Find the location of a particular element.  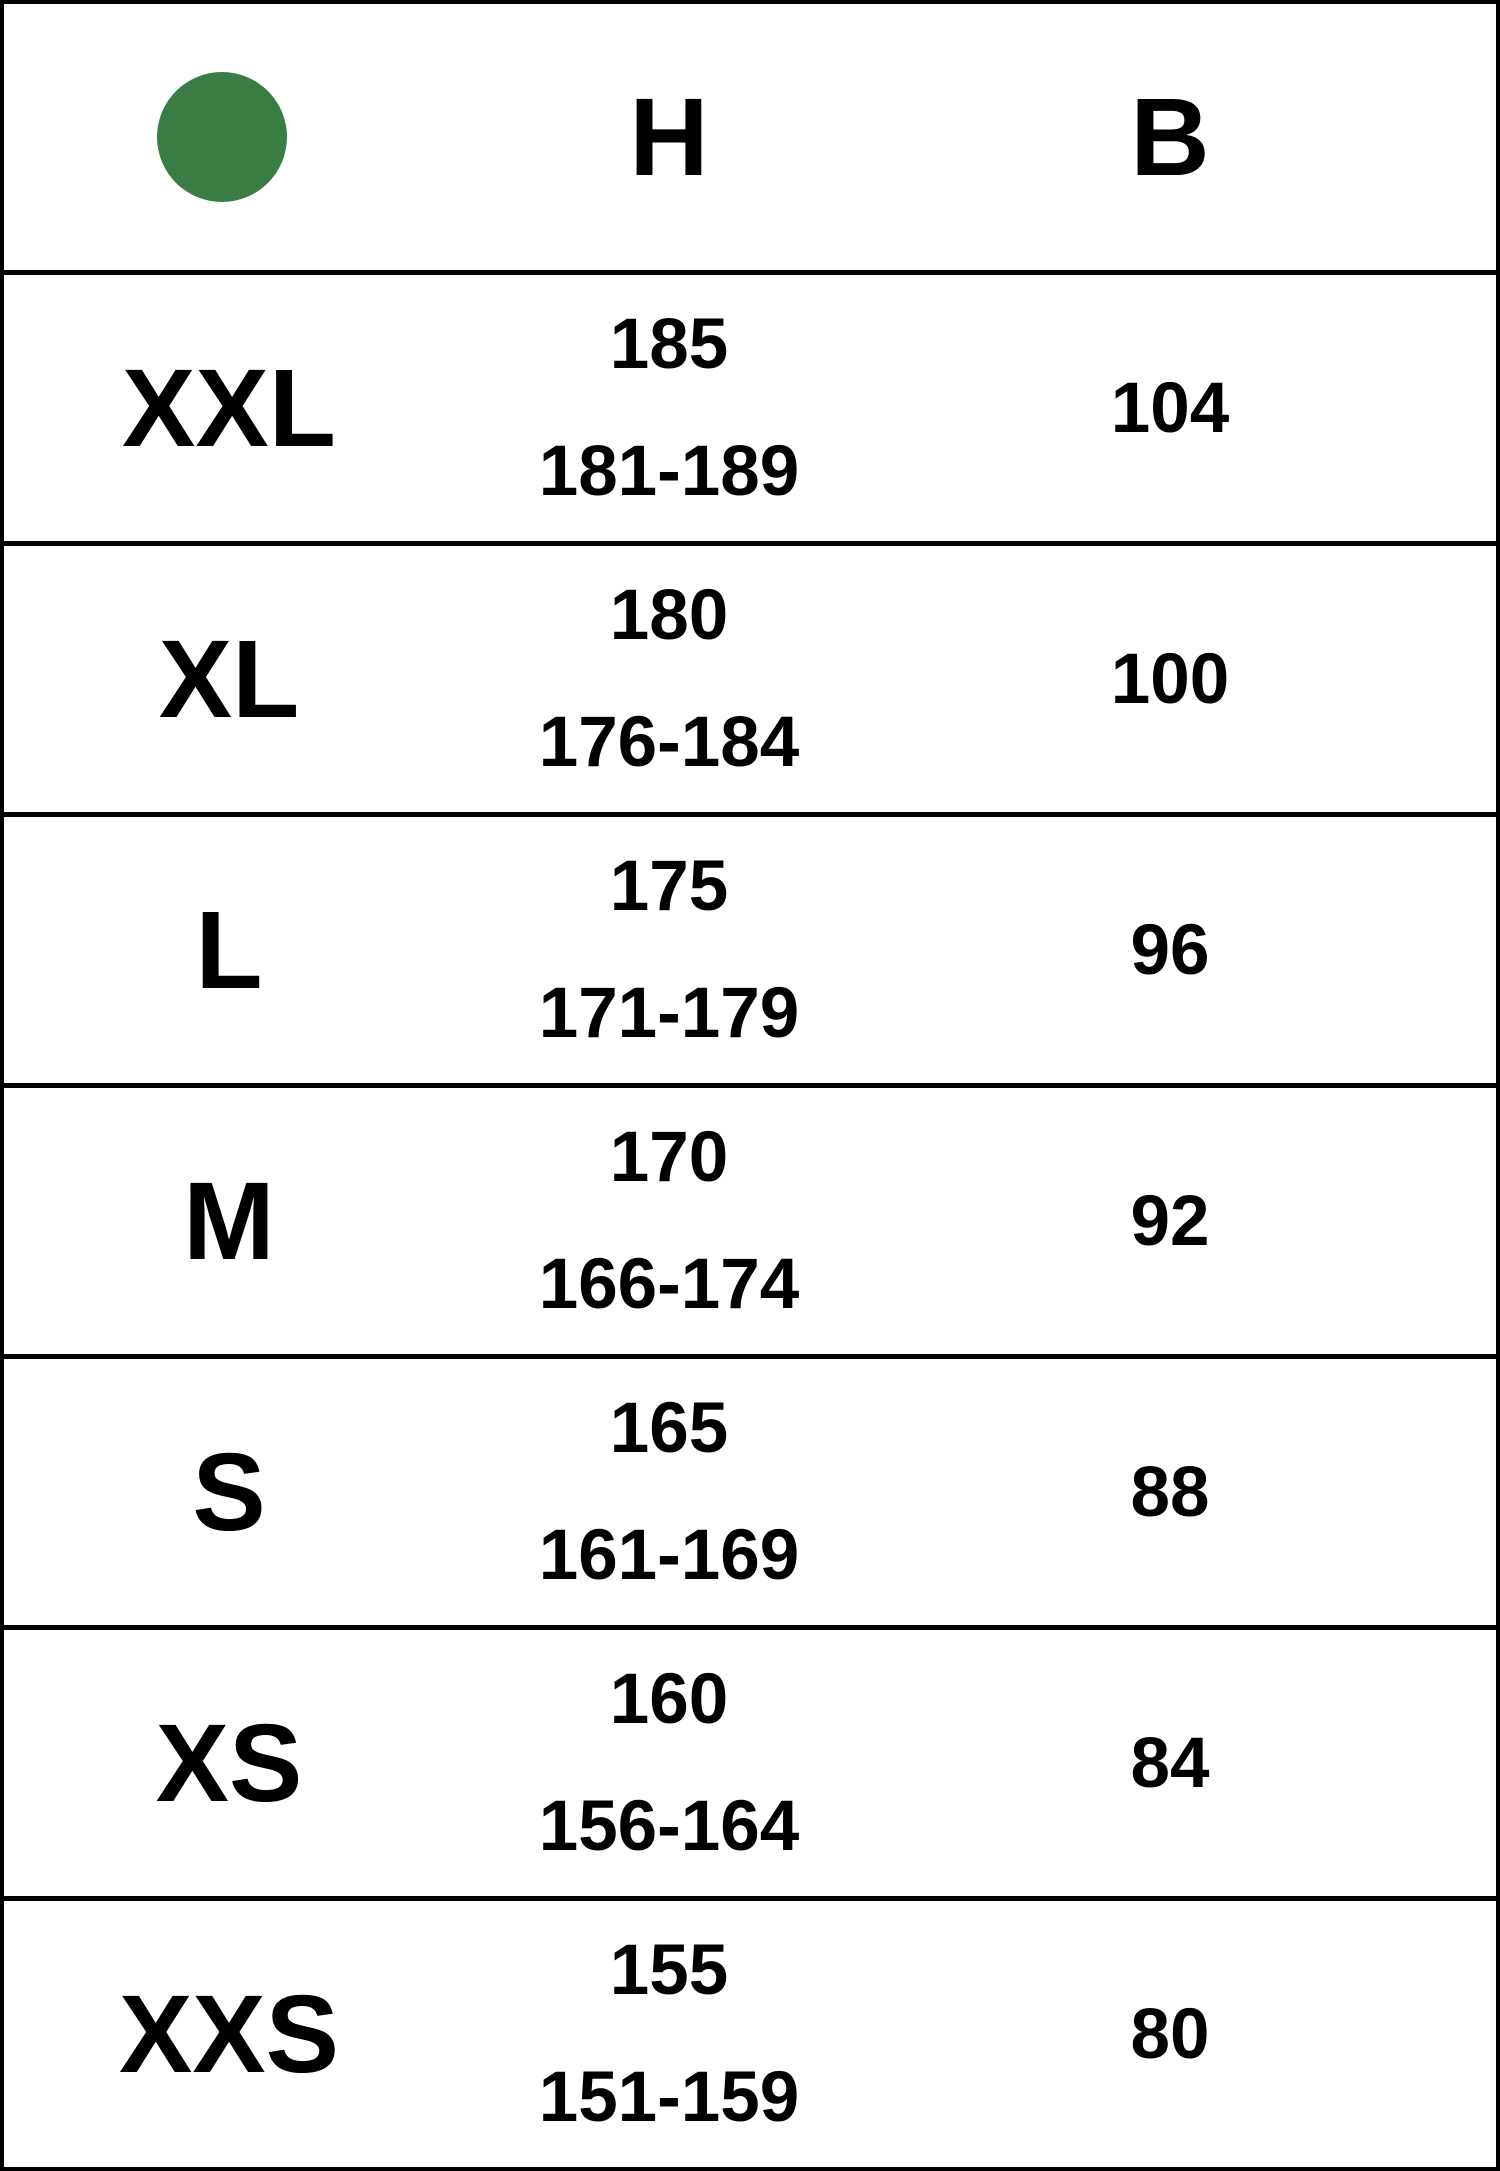

height-cell: 160 156-164 is located at coordinates (669, 1763).